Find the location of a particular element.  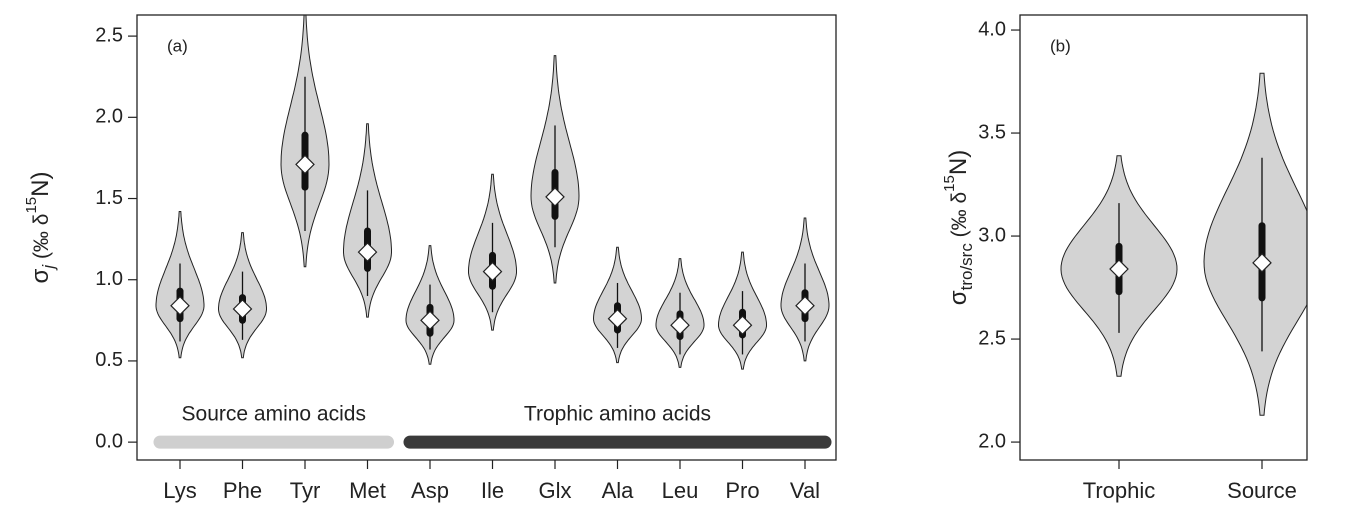

y-tick-label: 0.0 is located at coordinates (109, 441).